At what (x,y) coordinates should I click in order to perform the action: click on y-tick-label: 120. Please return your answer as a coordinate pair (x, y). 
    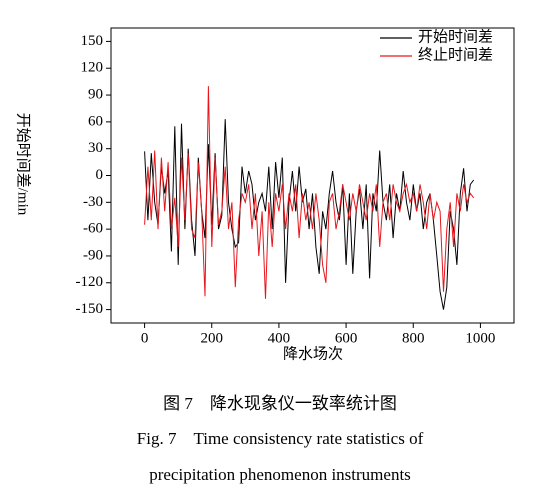
    Looking at the image, I should click on (92, 68).